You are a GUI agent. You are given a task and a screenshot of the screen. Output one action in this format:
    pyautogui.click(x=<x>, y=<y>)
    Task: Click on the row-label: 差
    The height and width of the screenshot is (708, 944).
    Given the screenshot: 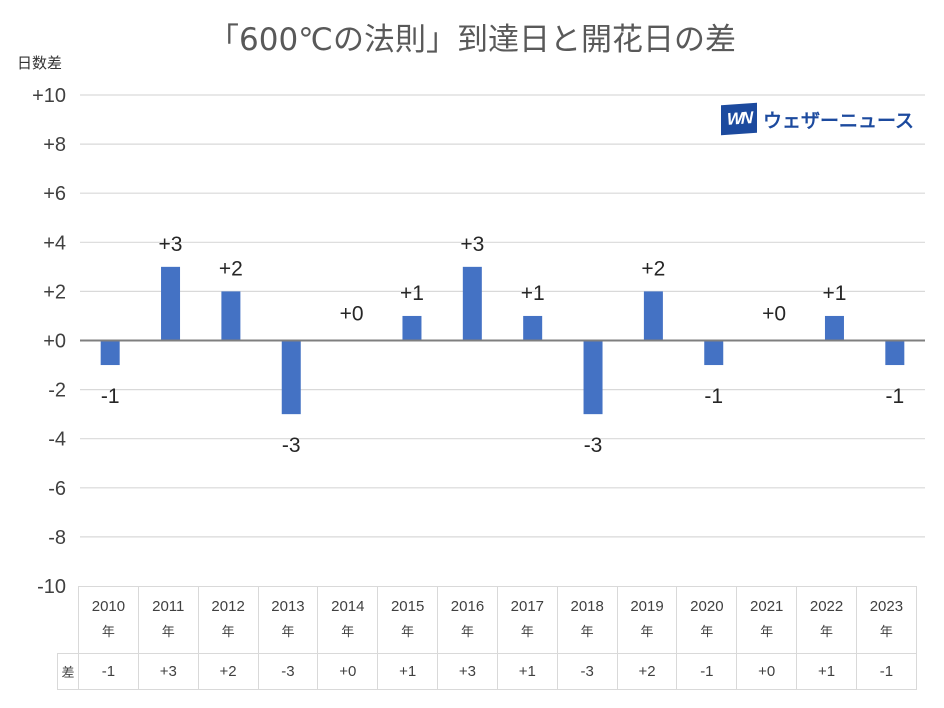 What is the action you would take?
    pyautogui.click(x=68, y=671)
    